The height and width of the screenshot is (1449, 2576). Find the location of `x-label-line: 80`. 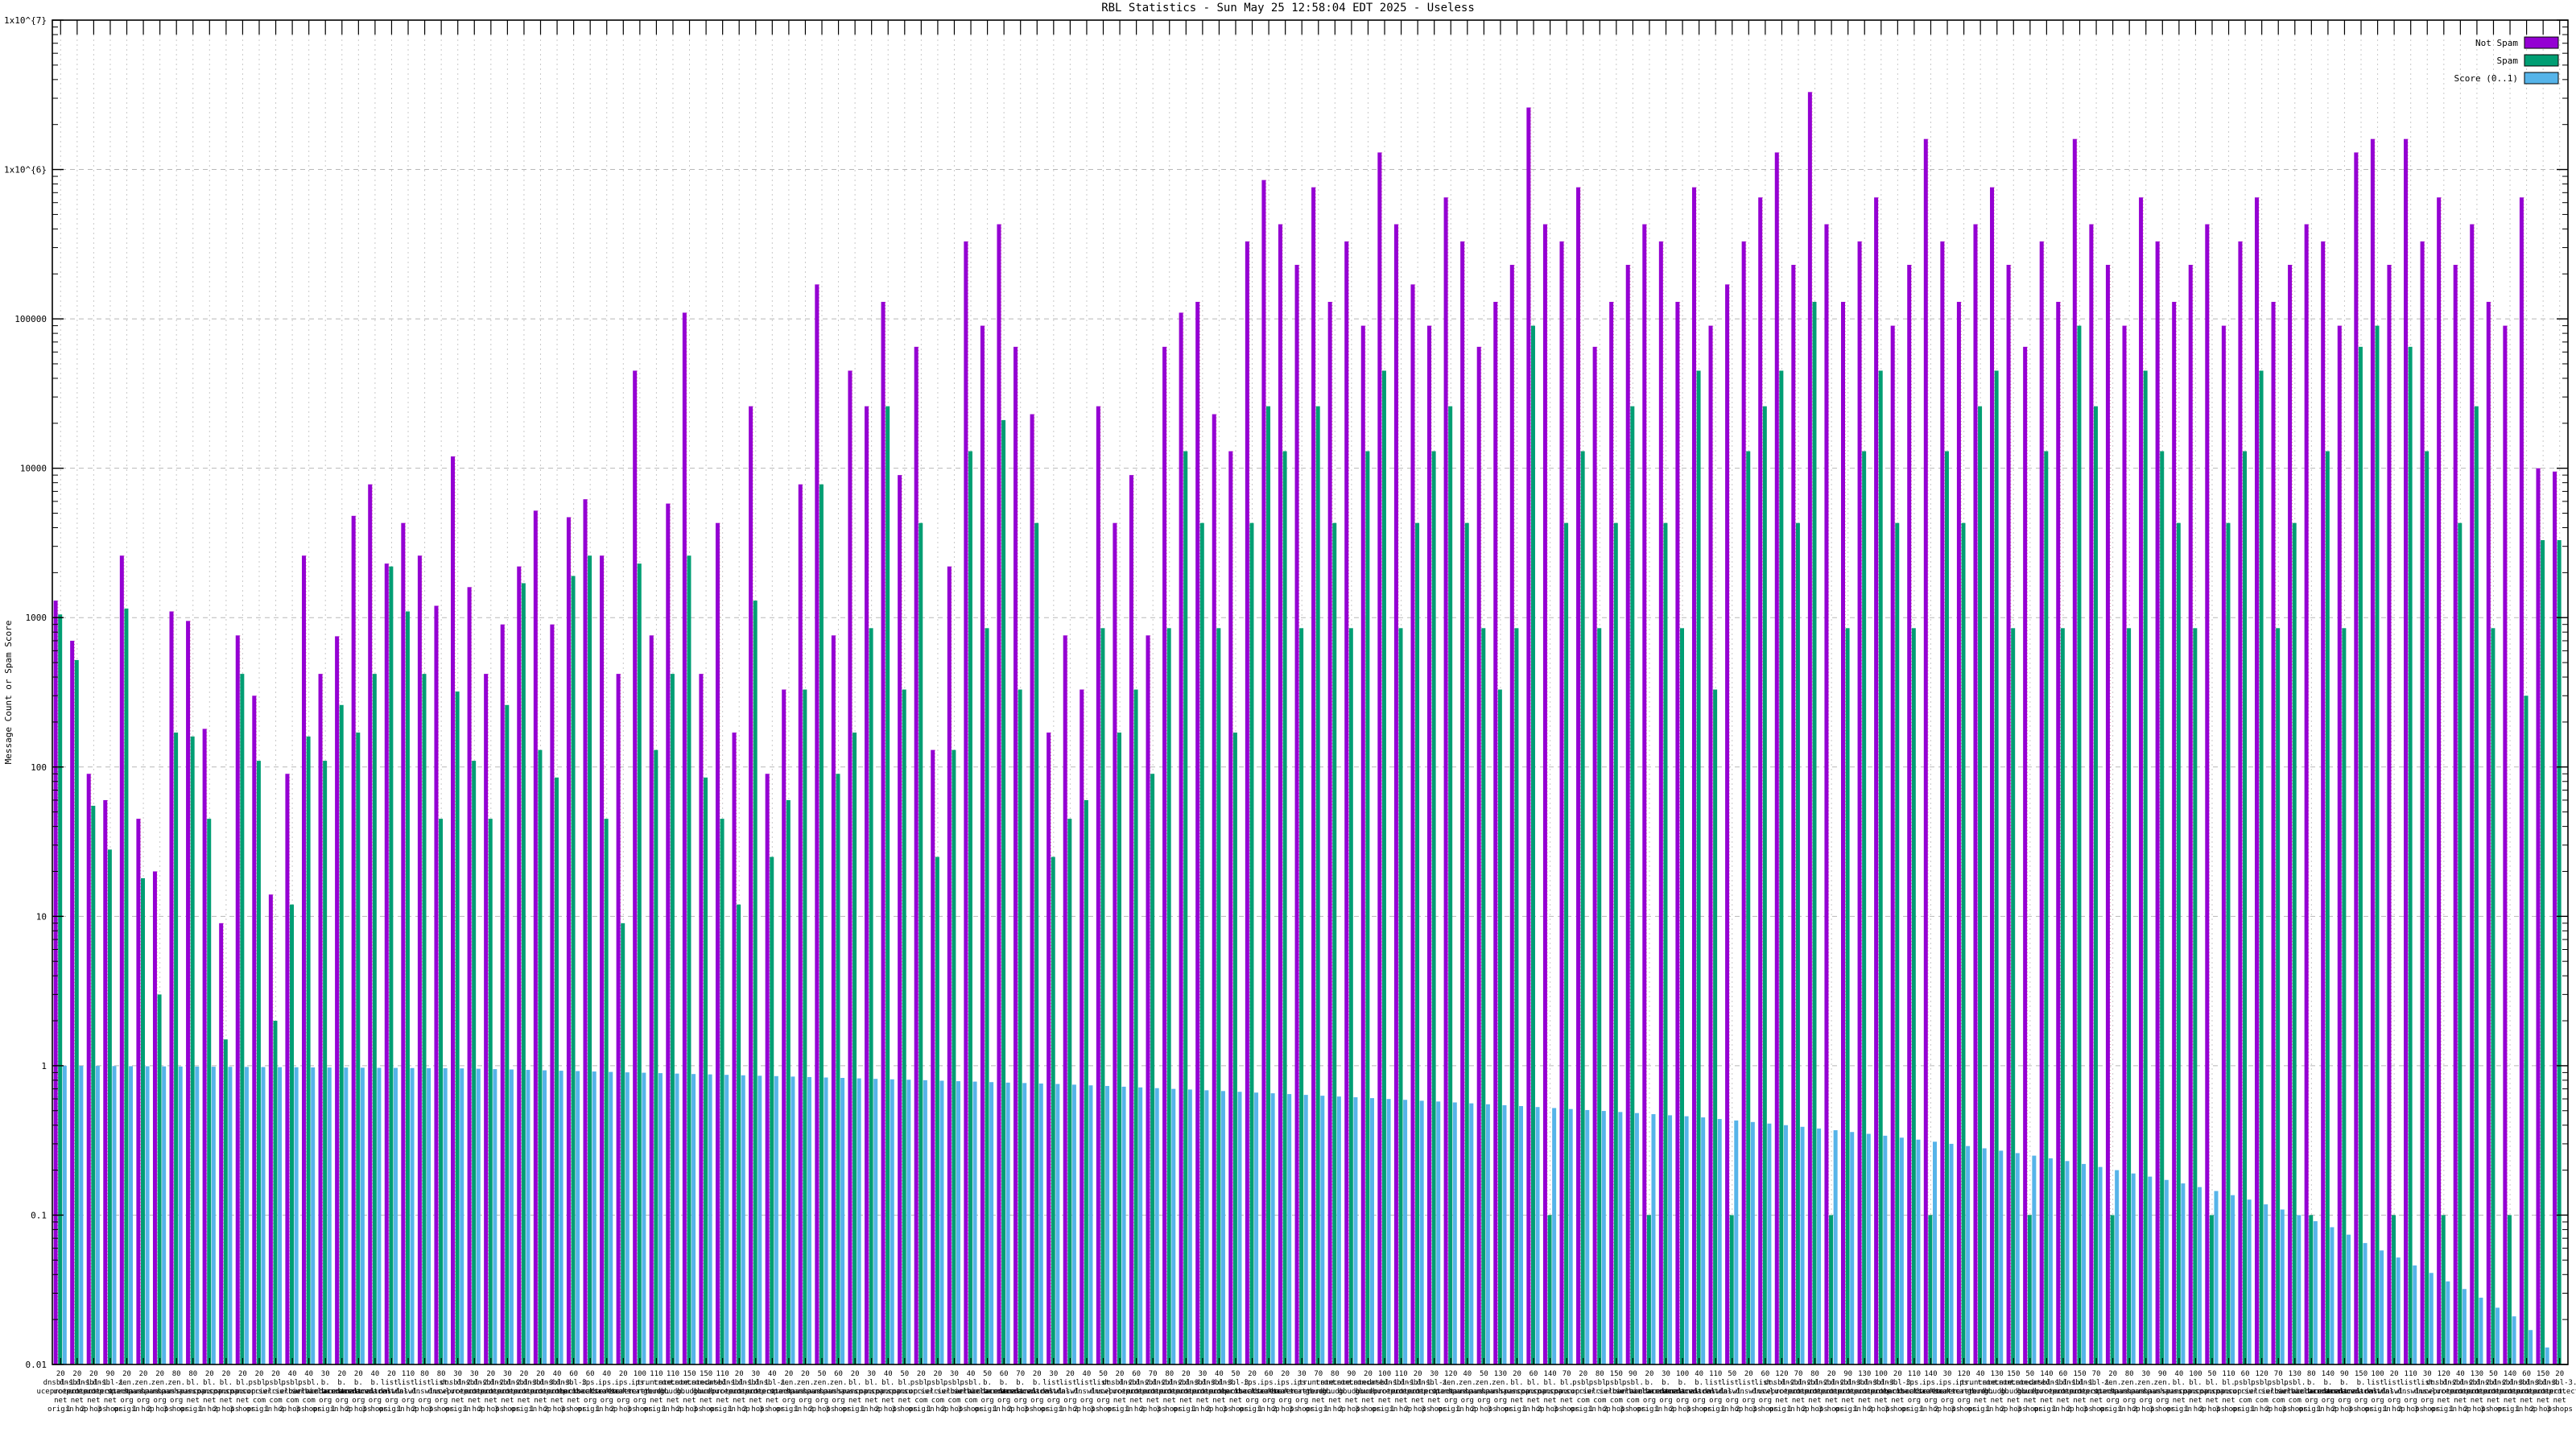

x-label-line: 80 is located at coordinates (176, 1374).